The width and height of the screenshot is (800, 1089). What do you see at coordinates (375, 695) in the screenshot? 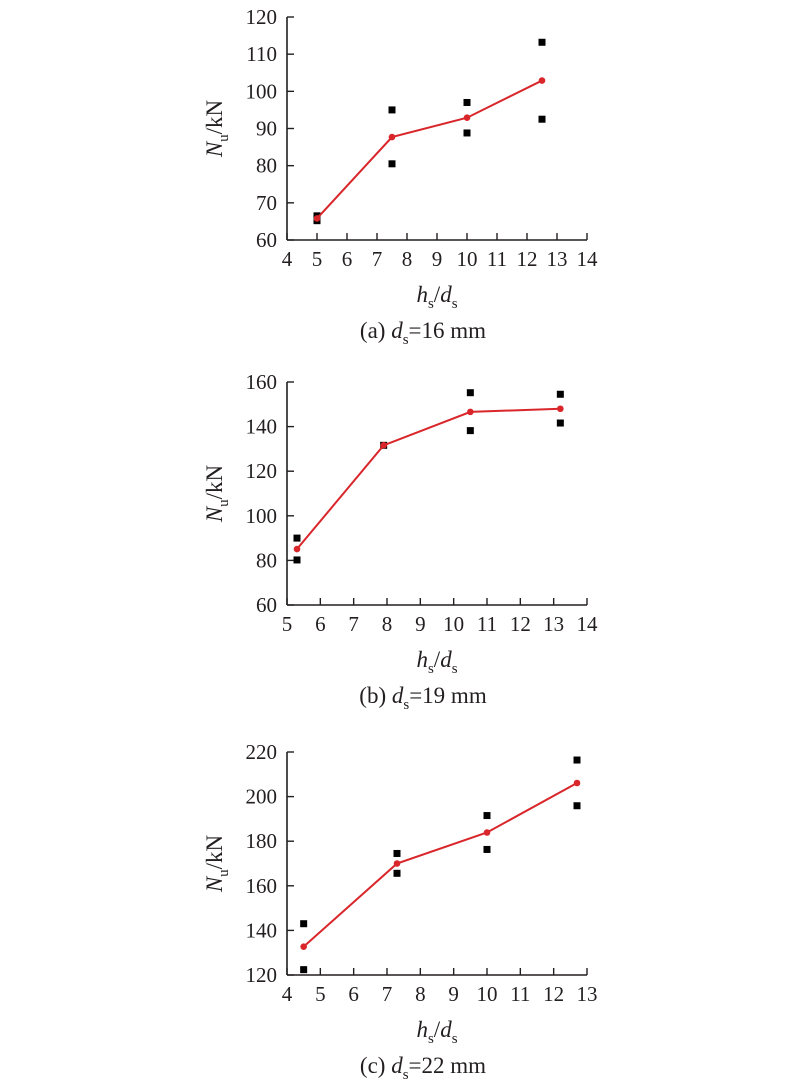
I see `caption-prefix: (b)` at bounding box center [375, 695].